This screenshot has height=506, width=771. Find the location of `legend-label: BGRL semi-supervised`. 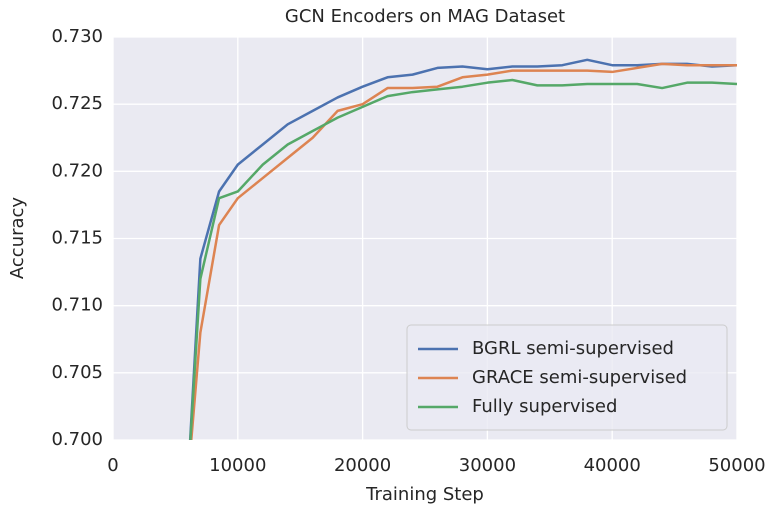

legend-label: BGRL semi-supervised is located at coordinates (573, 348).